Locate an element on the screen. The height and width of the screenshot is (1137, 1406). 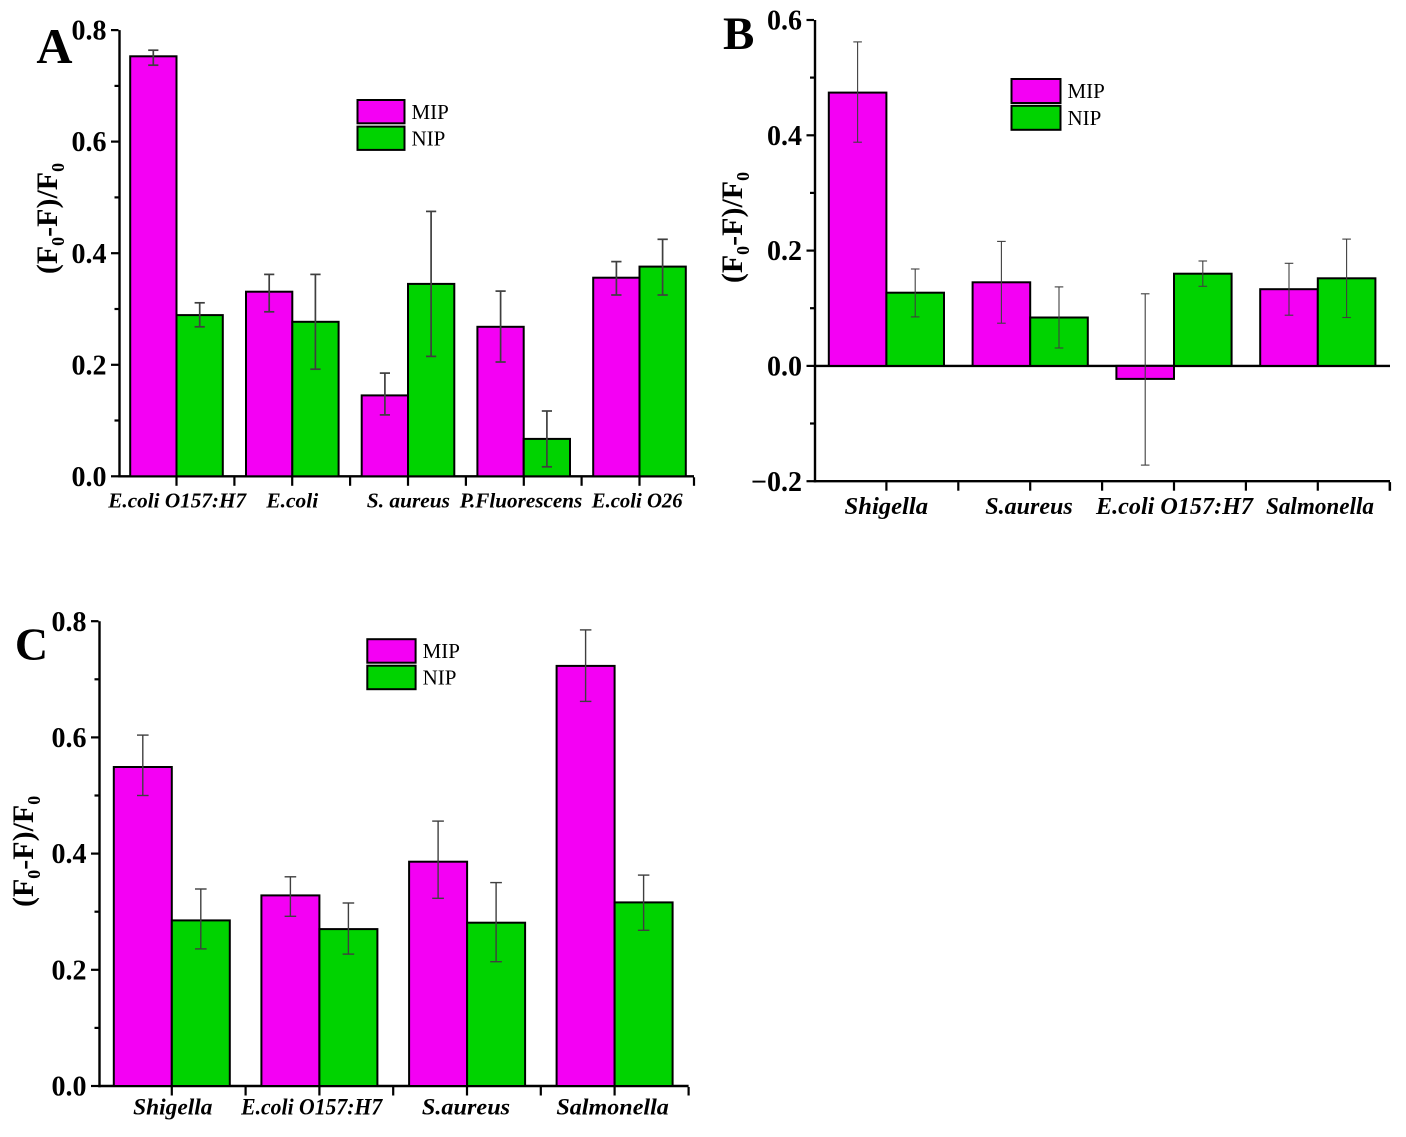
svg-text: A is located at coordinates (54, 46).